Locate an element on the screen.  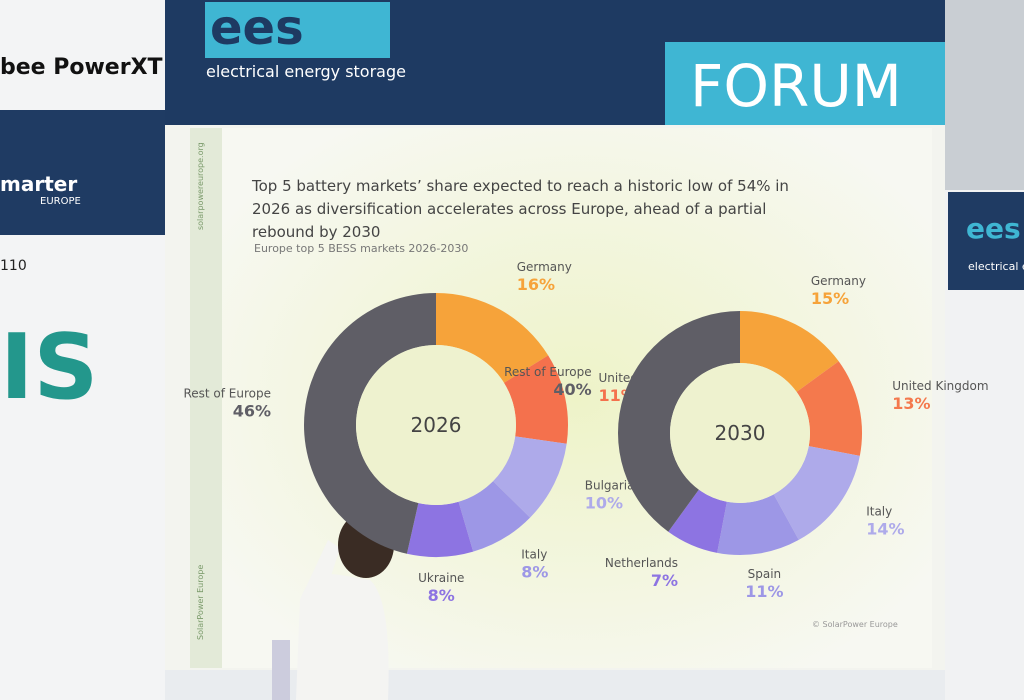
slice-label: Bulgaria is located at coordinates (610, 486).